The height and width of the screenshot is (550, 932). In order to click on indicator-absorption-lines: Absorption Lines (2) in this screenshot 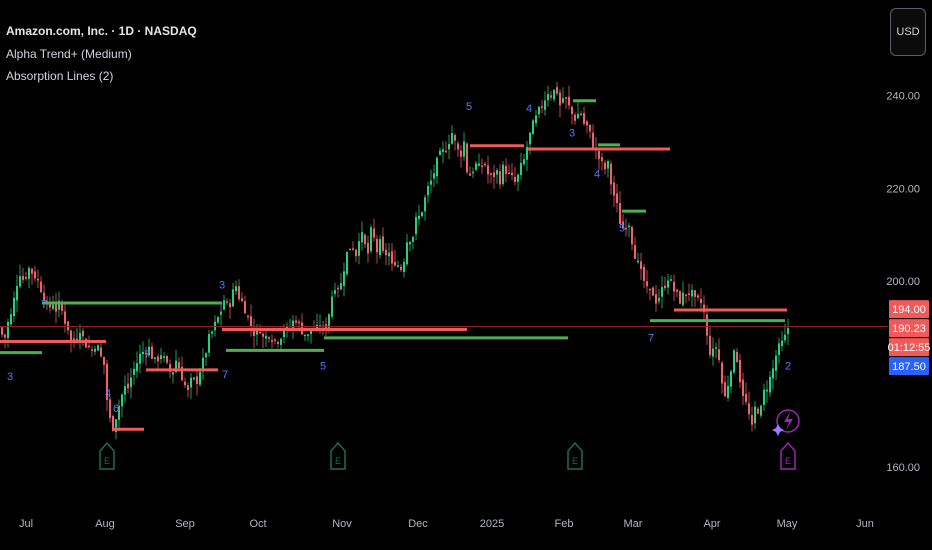, I will do `click(60, 76)`.